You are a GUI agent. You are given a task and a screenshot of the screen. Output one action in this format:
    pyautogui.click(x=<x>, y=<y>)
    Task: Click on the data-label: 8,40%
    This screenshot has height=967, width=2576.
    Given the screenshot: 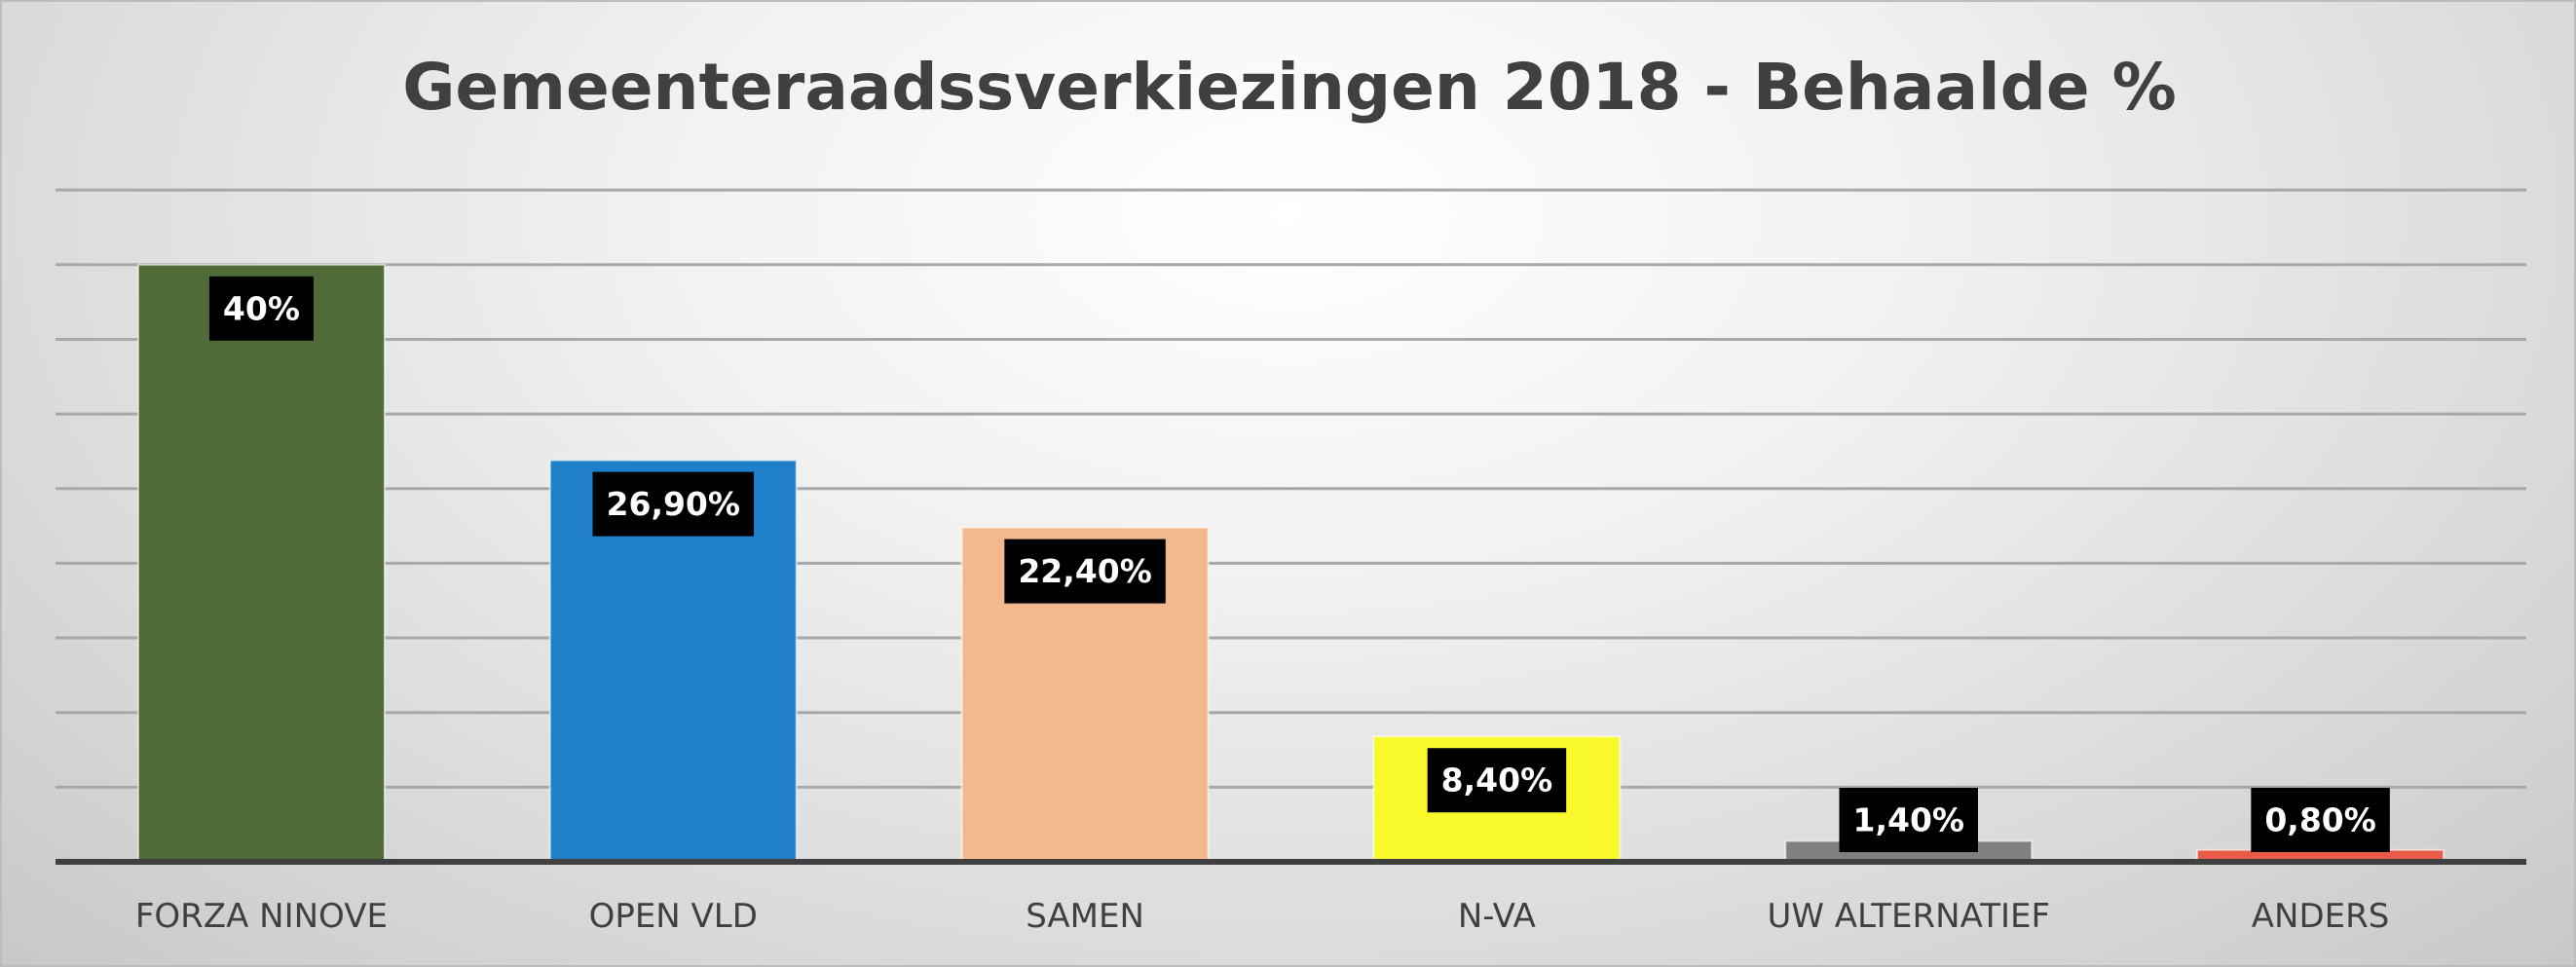 What is the action you would take?
    pyautogui.click(x=1497, y=781)
    